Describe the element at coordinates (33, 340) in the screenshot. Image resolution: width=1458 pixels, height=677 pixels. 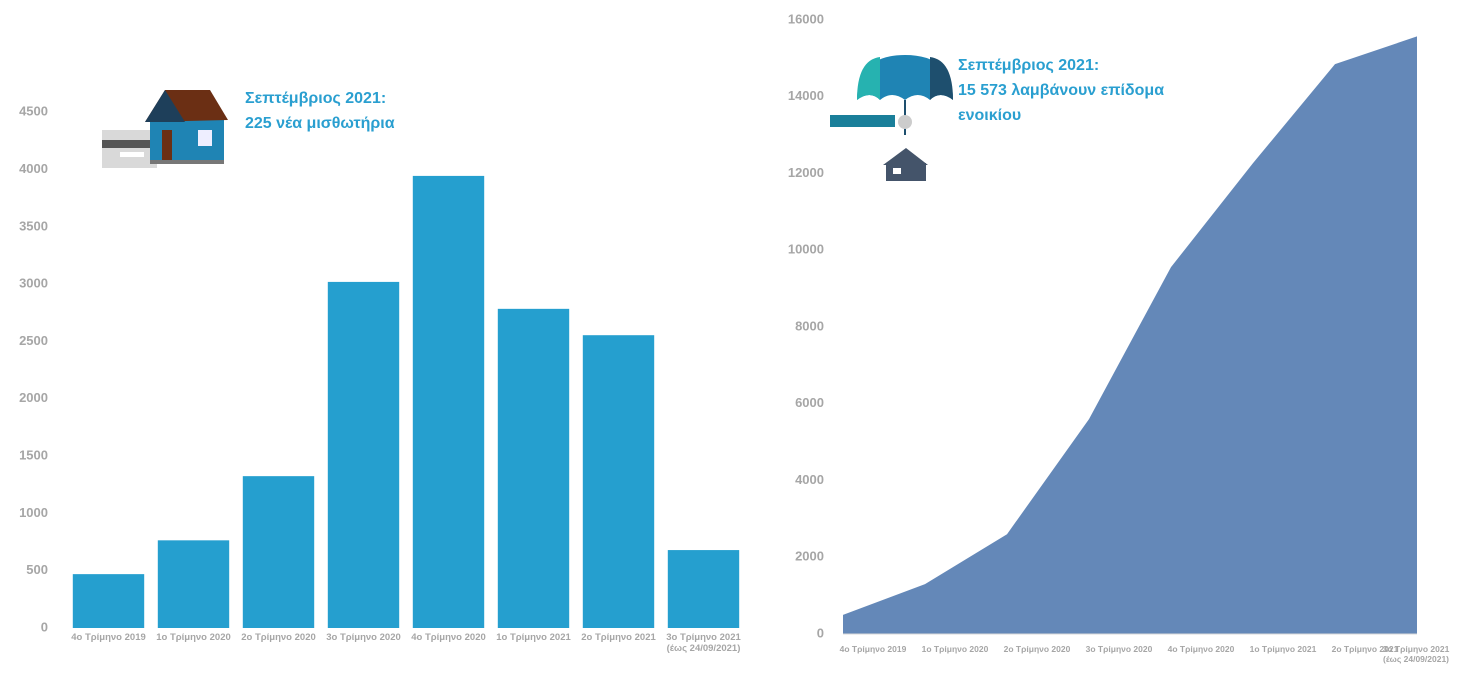
I see `y-tick-label: 2500` at that location.